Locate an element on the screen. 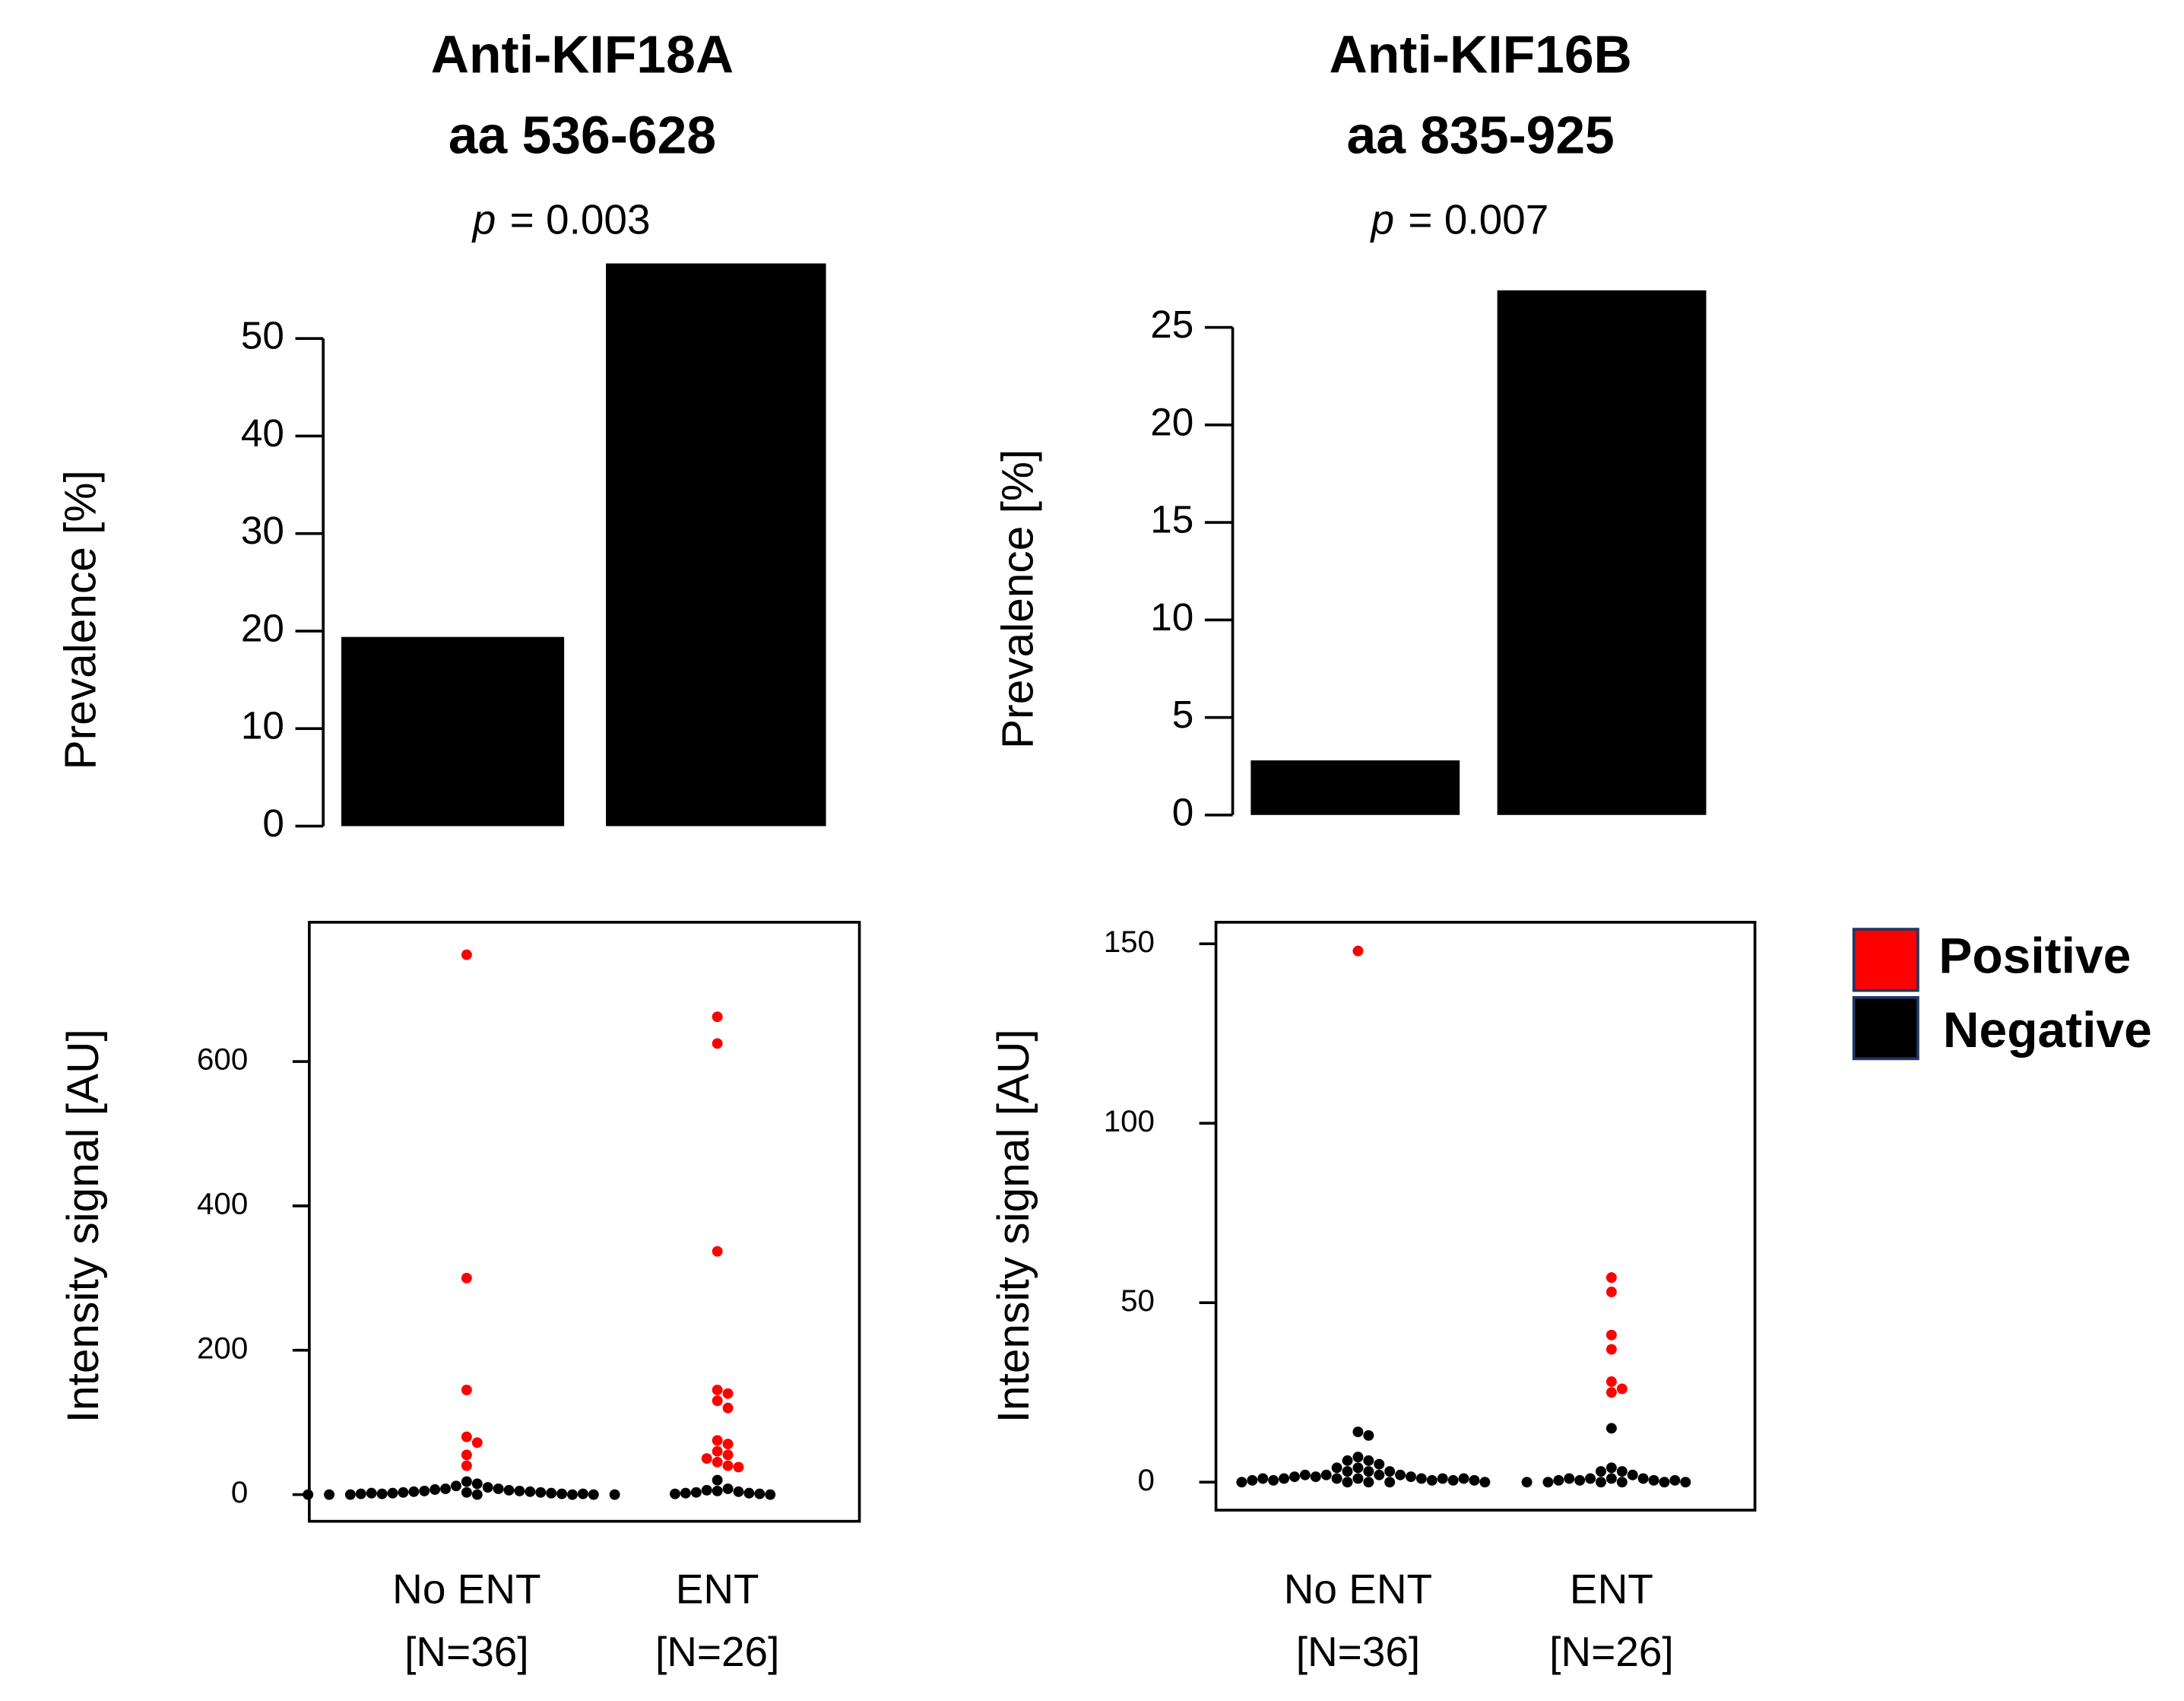 Image resolution: width=2184 pixels, height=1701 pixels. legend-label: Positive is located at coordinates (2034, 956).